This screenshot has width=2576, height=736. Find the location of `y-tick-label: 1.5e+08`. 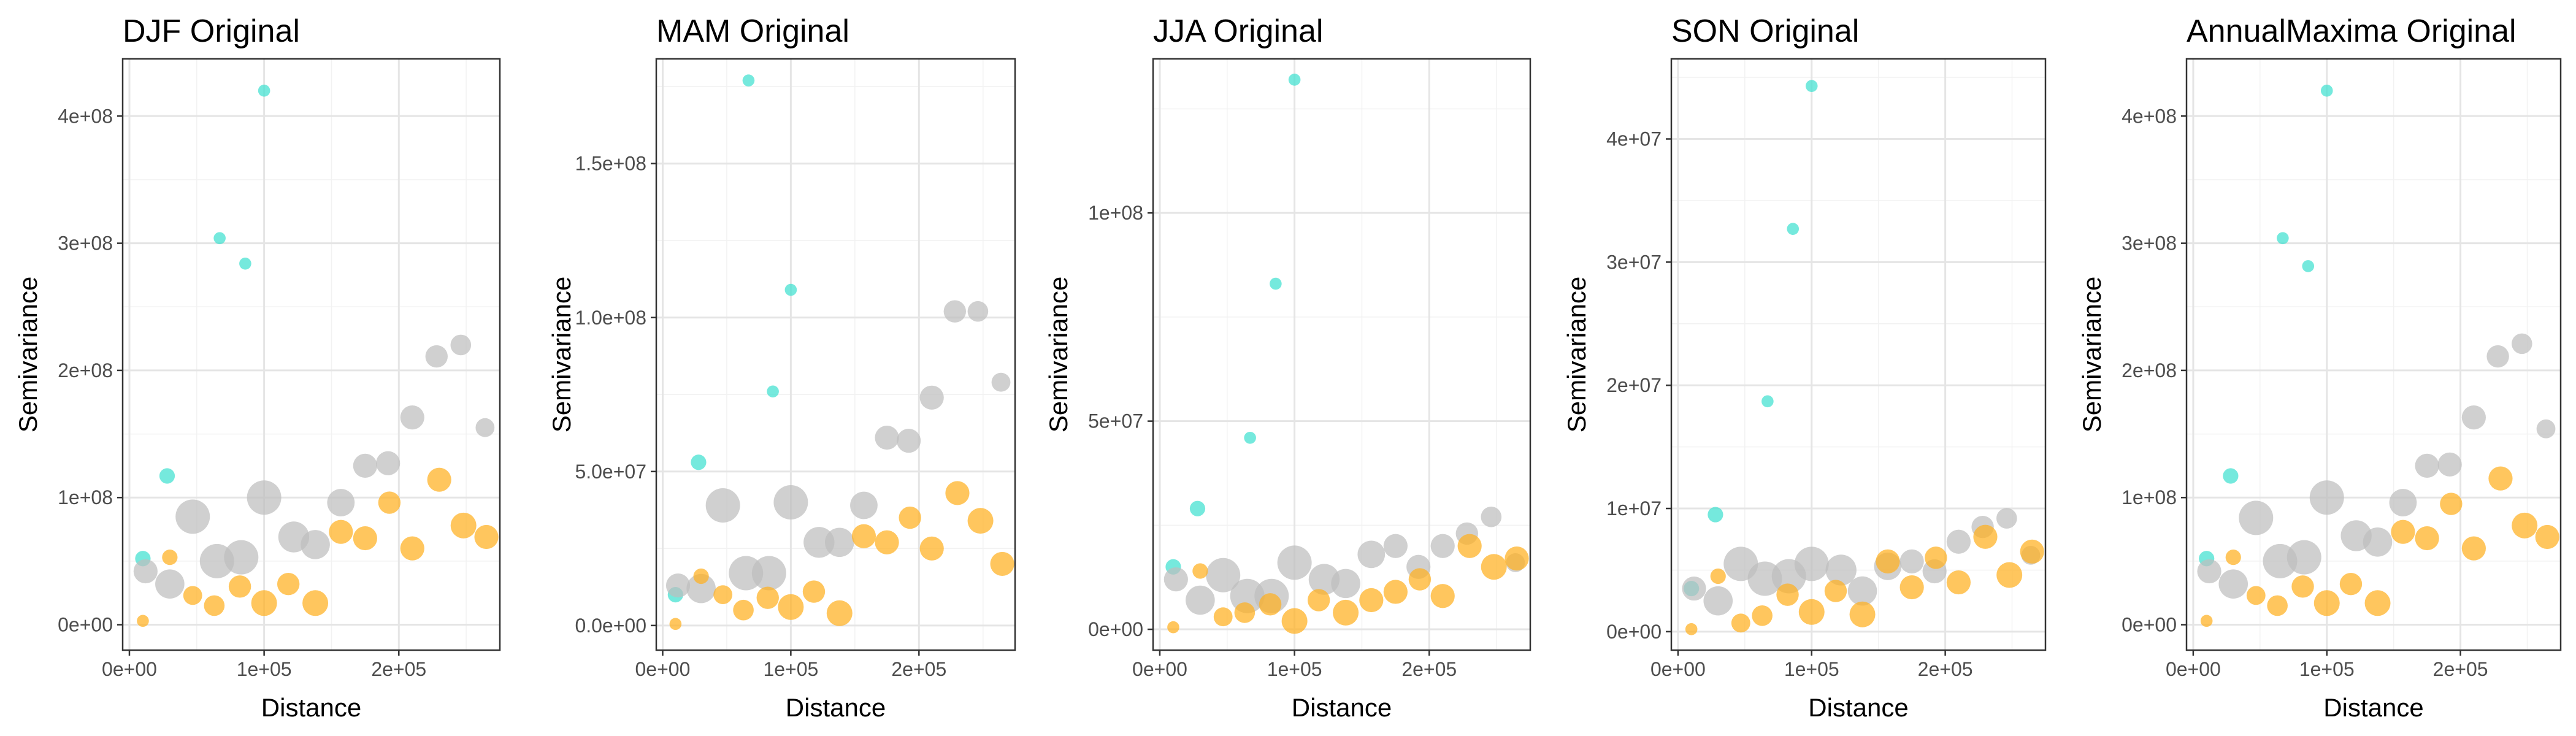

y-tick-label: 1.5e+08 is located at coordinates (610, 164).